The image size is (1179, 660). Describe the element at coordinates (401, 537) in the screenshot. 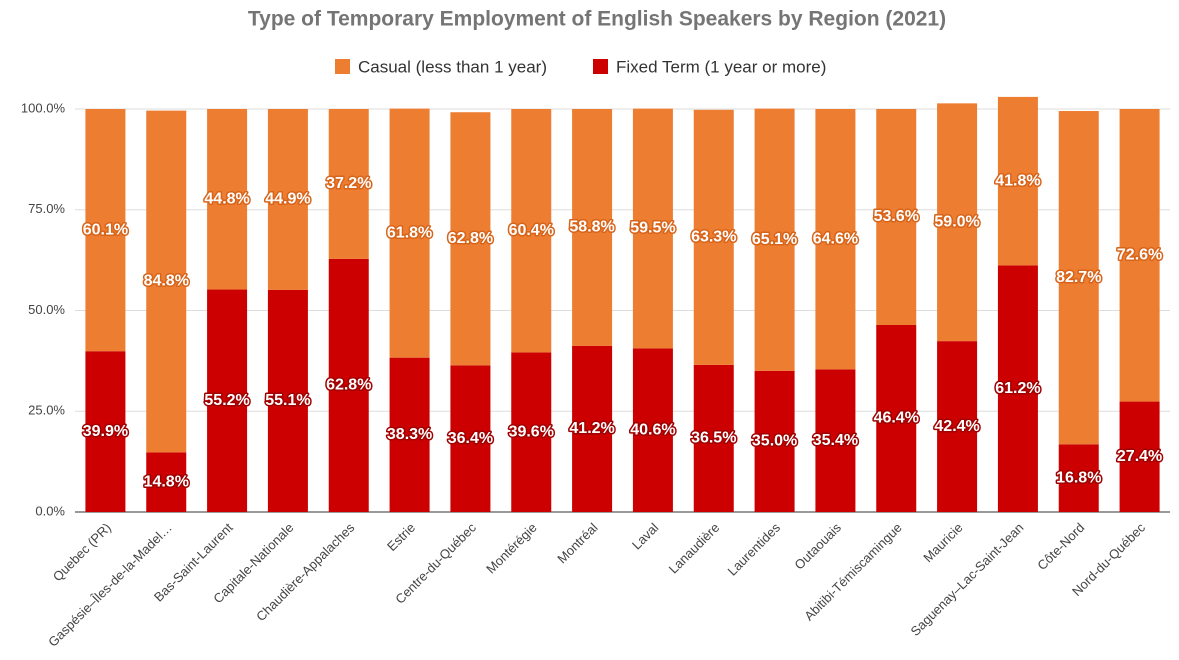

I see `x-tick-label: Estrie` at that location.